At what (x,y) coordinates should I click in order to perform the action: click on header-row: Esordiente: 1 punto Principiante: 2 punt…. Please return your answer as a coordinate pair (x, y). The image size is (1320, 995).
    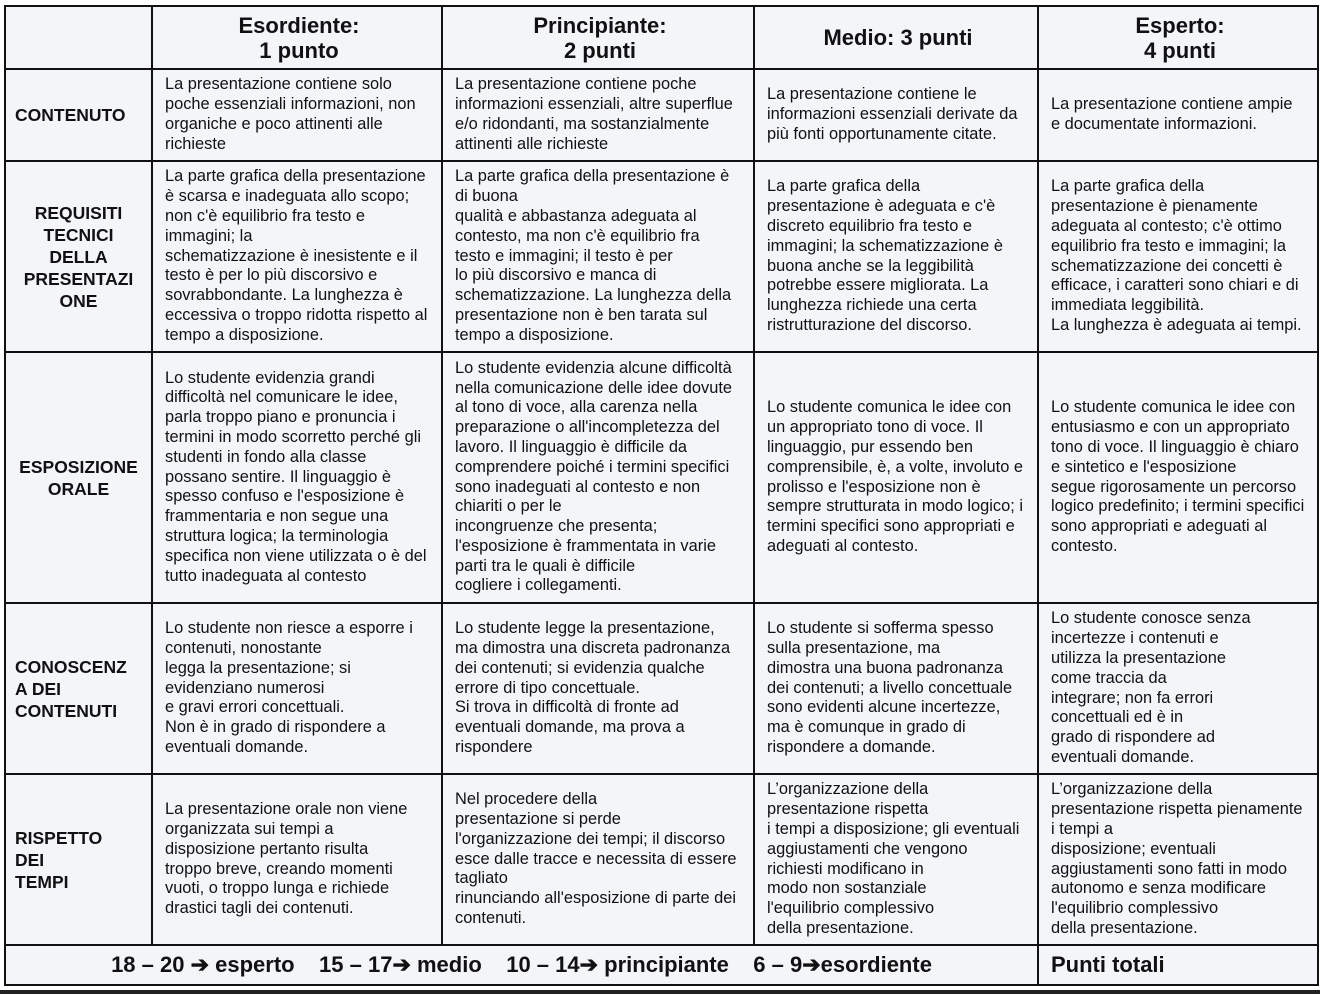
    Looking at the image, I should click on (661, 37).